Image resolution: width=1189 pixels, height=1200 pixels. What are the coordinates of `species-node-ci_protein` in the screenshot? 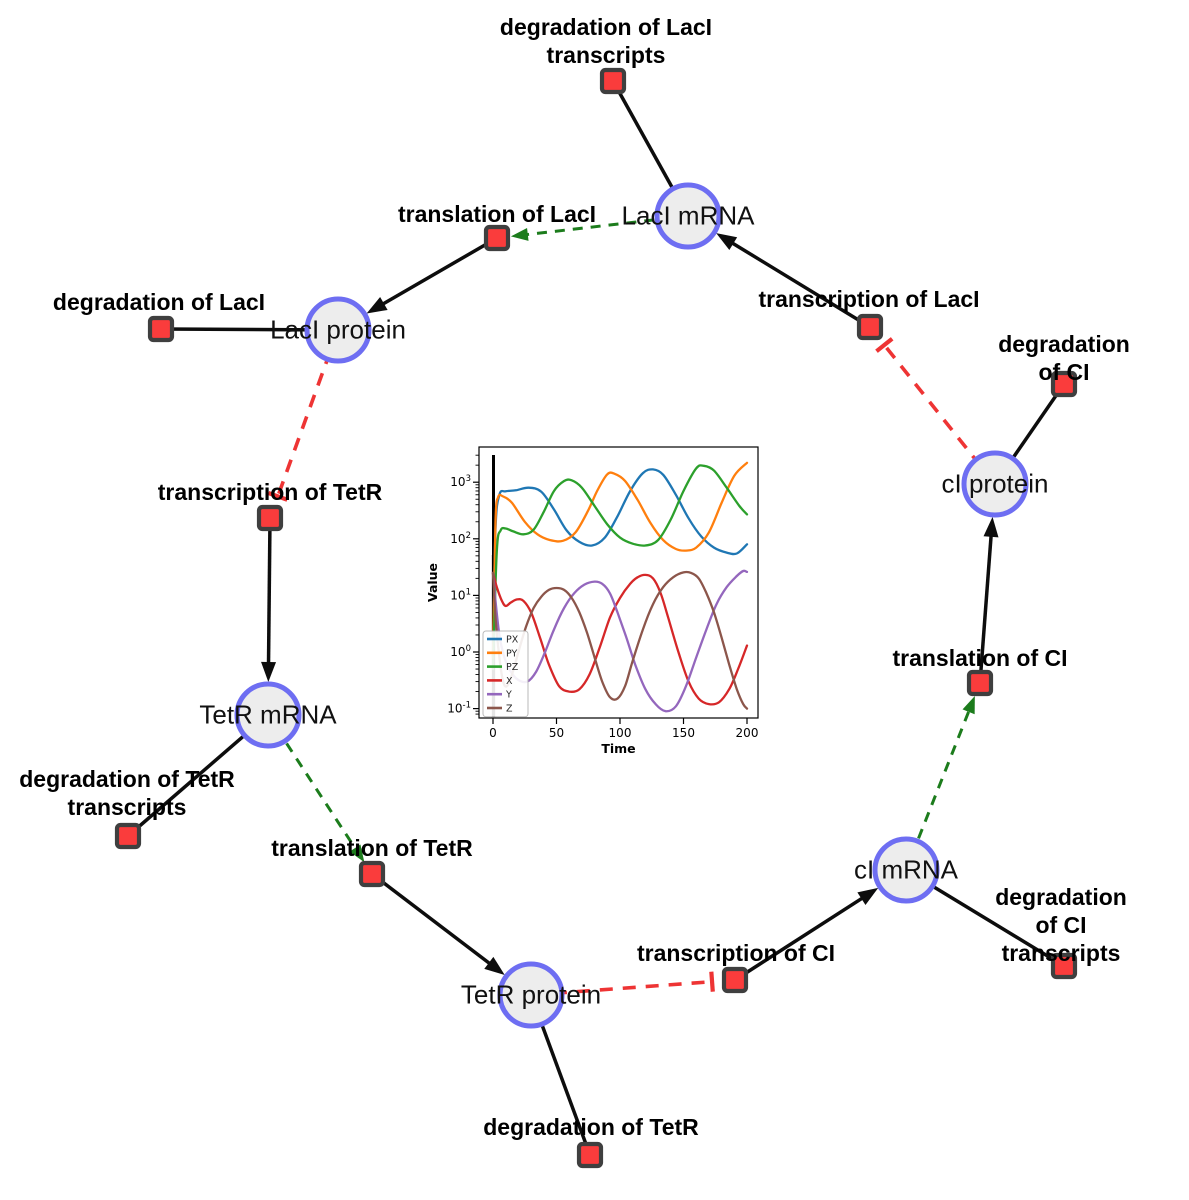 It's located at (995, 484).